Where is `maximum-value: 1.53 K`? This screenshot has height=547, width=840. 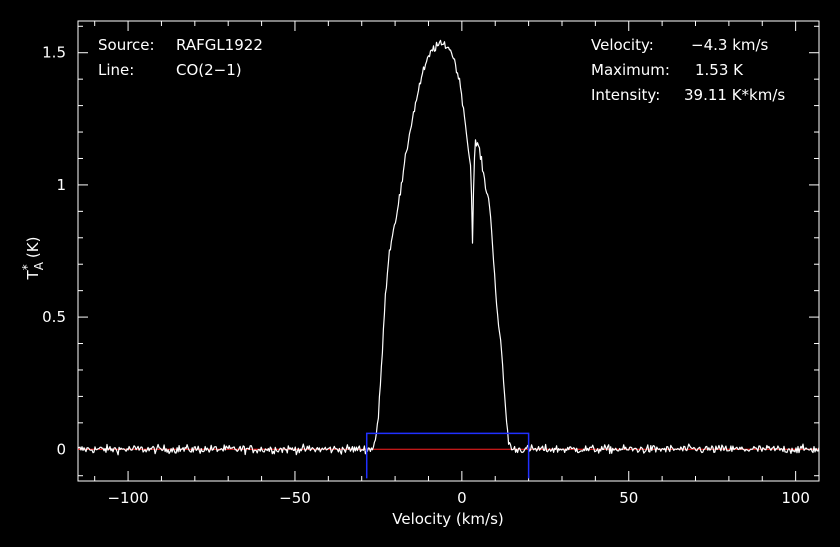
maximum-value: 1.53 K is located at coordinates (719, 70).